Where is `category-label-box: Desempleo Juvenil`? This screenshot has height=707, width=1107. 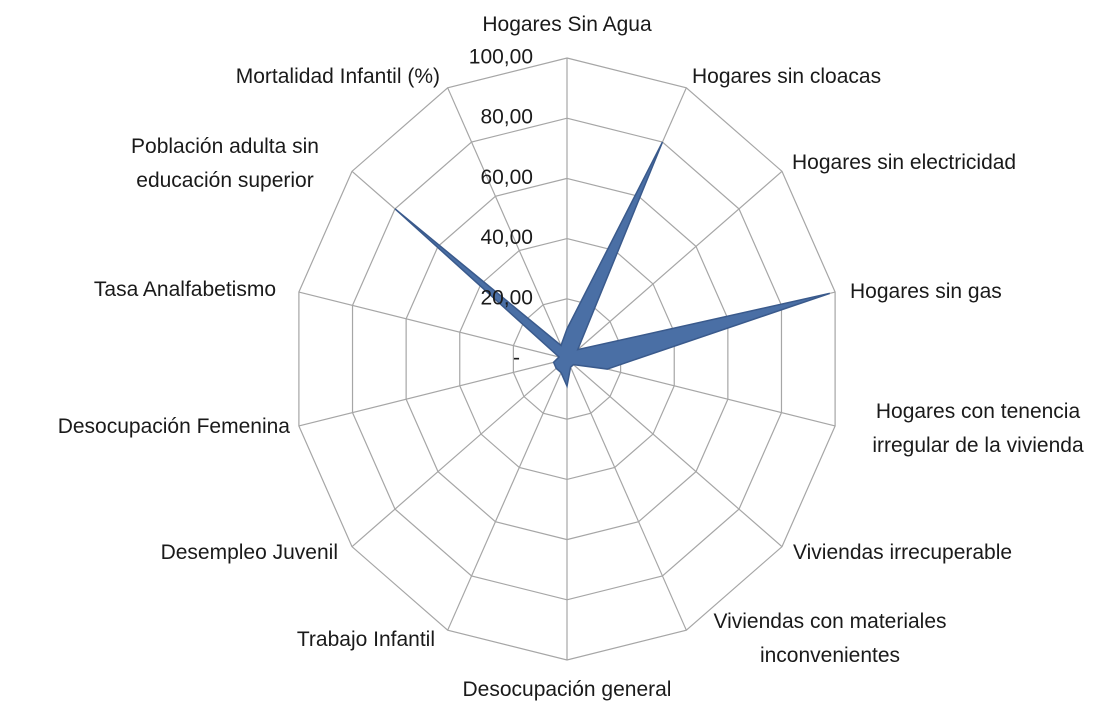
category-label-box: Desempleo Juvenil is located at coordinates (249, 552).